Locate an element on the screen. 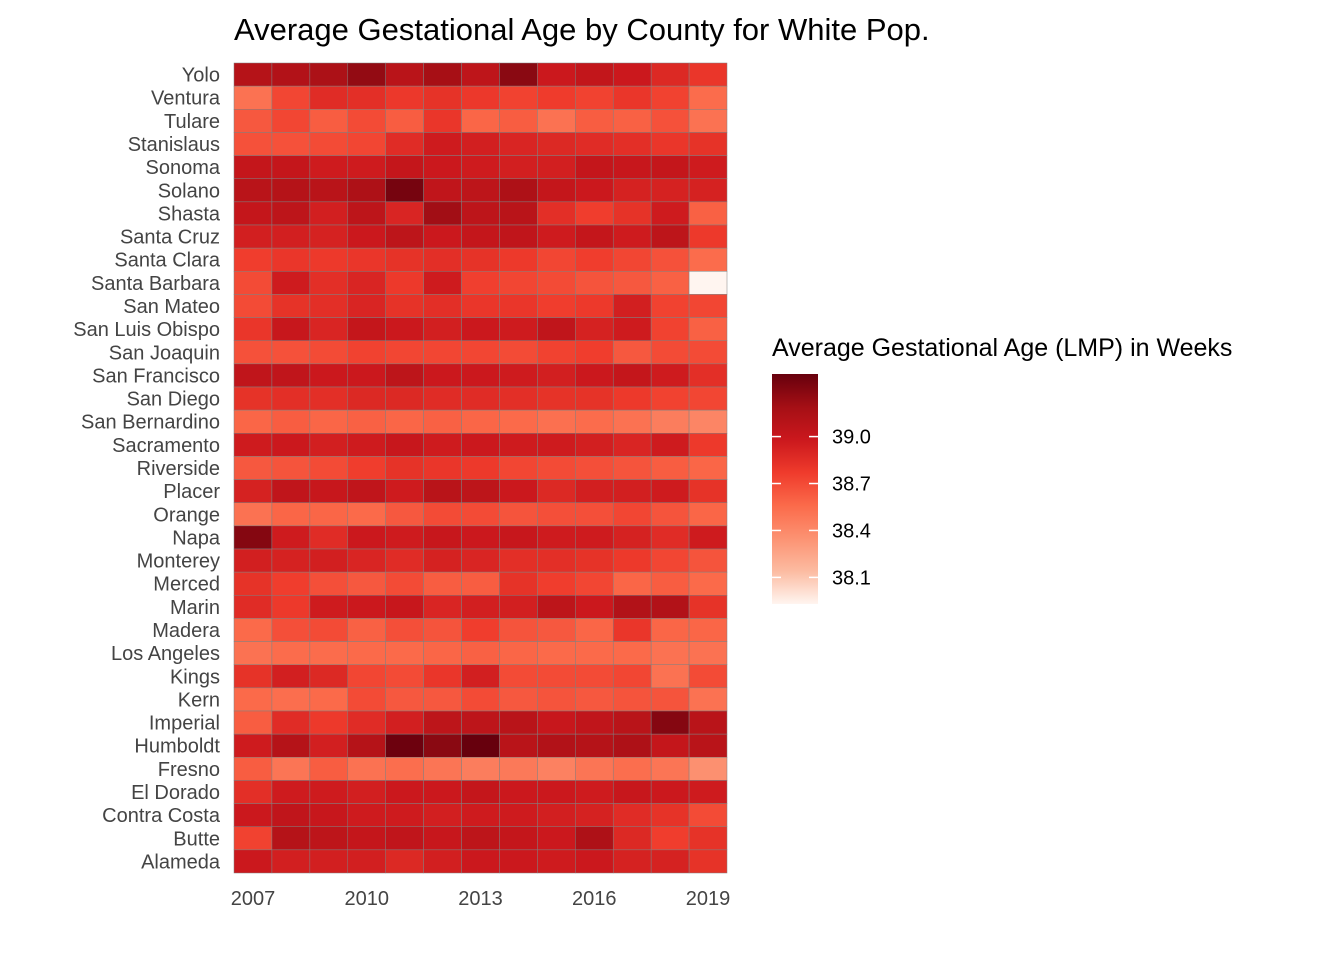 The width and height of the screenshot is (1344, 960). y-tick-label: Yolo is located at coordinates (201, 76).